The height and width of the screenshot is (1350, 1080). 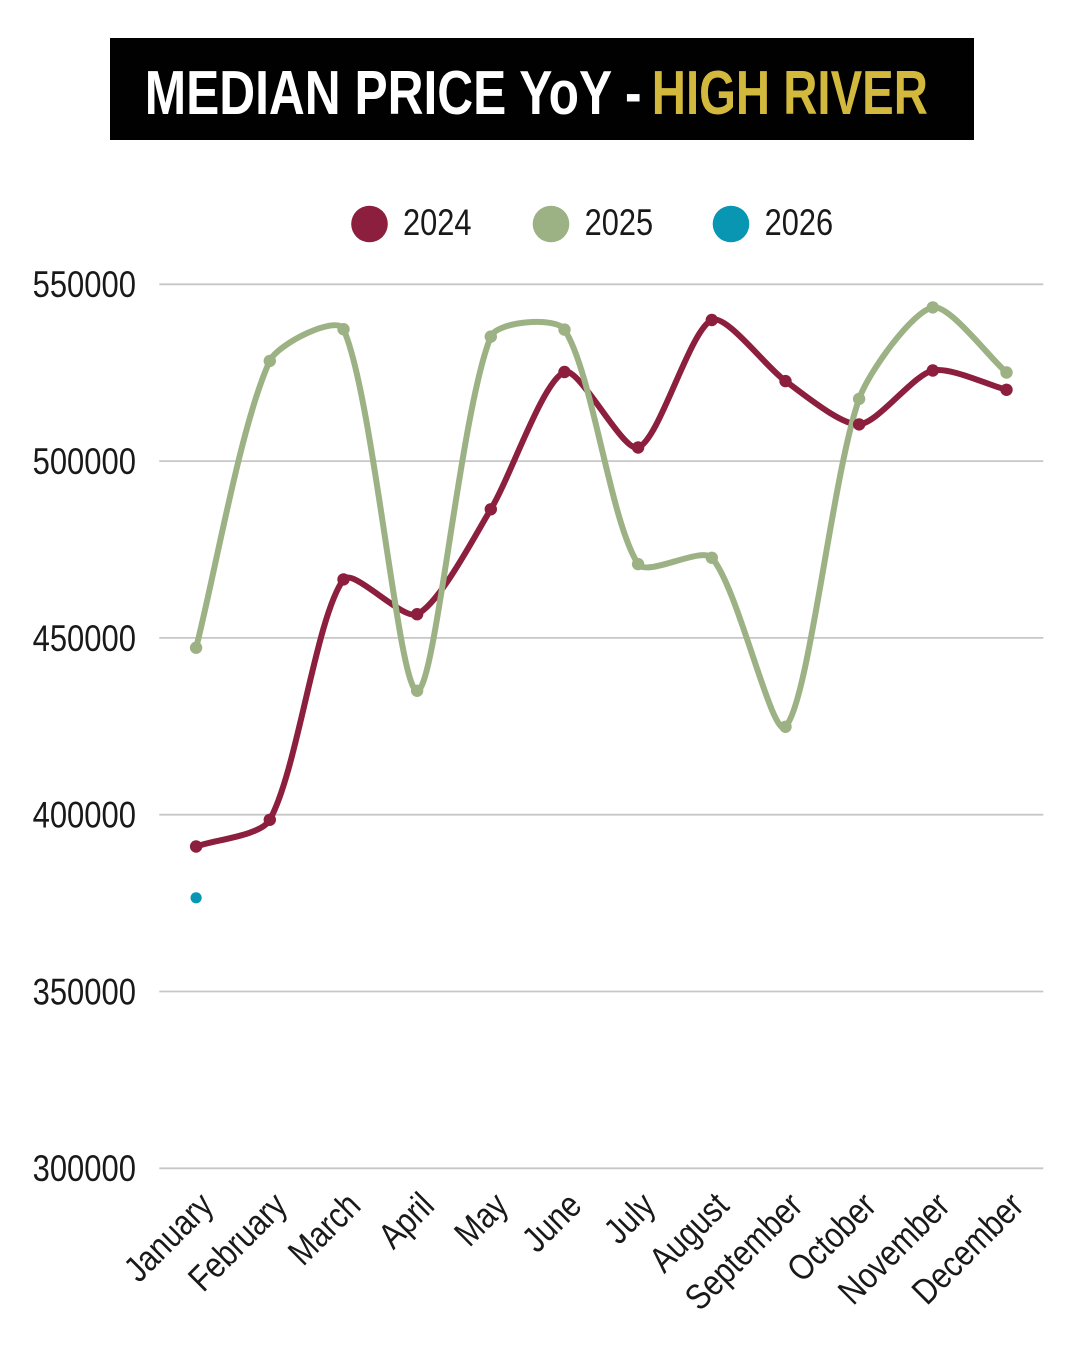 What do you see at coordinates (84, 991) in the screenshot?
I see `svg-text: 350000` at bounding box center [84, 991].